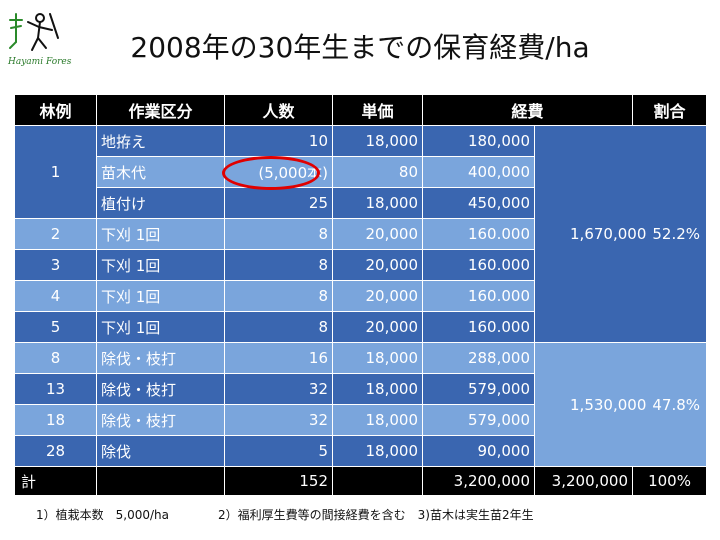 The height and width of the screenshot is (540, 720). I want to click on cell-plot: 4, so click(55, 296).